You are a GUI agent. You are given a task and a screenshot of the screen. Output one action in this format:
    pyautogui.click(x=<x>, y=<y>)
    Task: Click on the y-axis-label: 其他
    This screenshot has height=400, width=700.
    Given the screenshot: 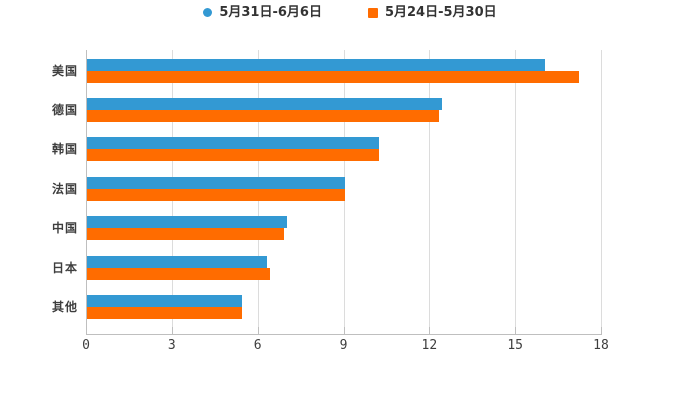 What is the action you would take?
    pyautogui.click(x=64, y=306)
    